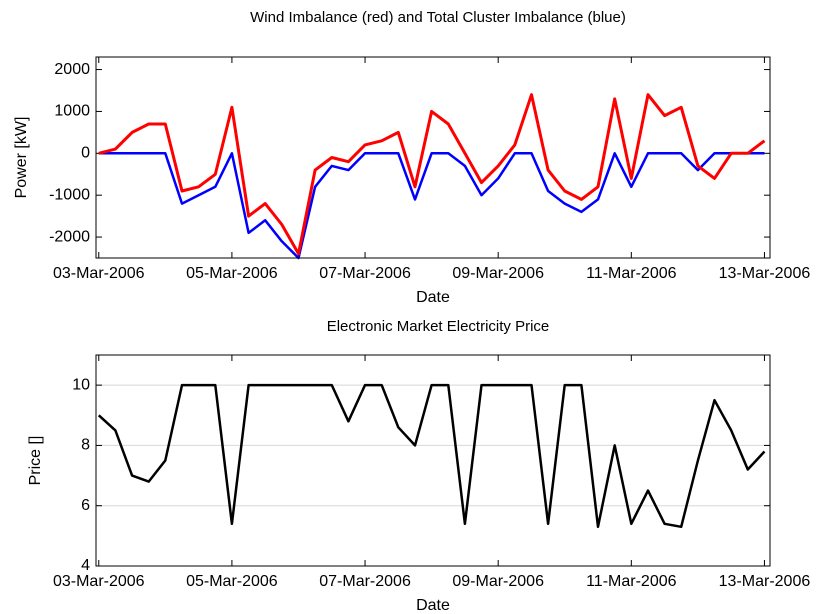 Image resolution: width=825 pixels, height=614 pixels. What do you see at coordinates (85, 505) in the screenshot?
I see `y-tick-label: 6` at bounding box center [85, 505].